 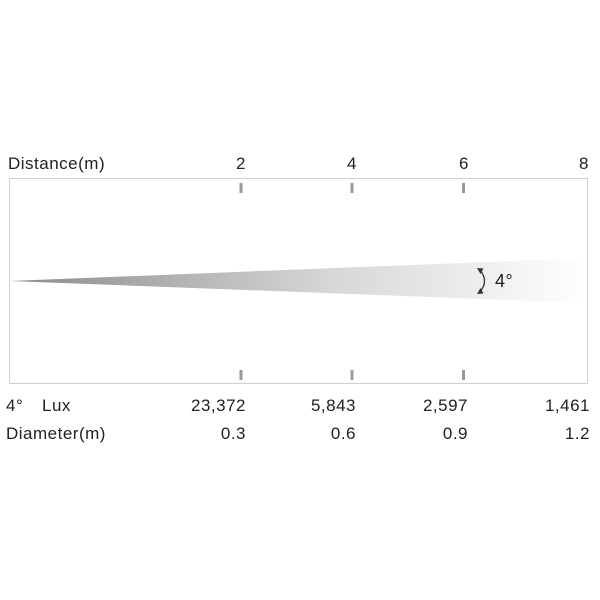 What do you see at coordinates (218, 405) in the screenshot?
I see `lux-value: 23,372` at bounding box center [218, 405].